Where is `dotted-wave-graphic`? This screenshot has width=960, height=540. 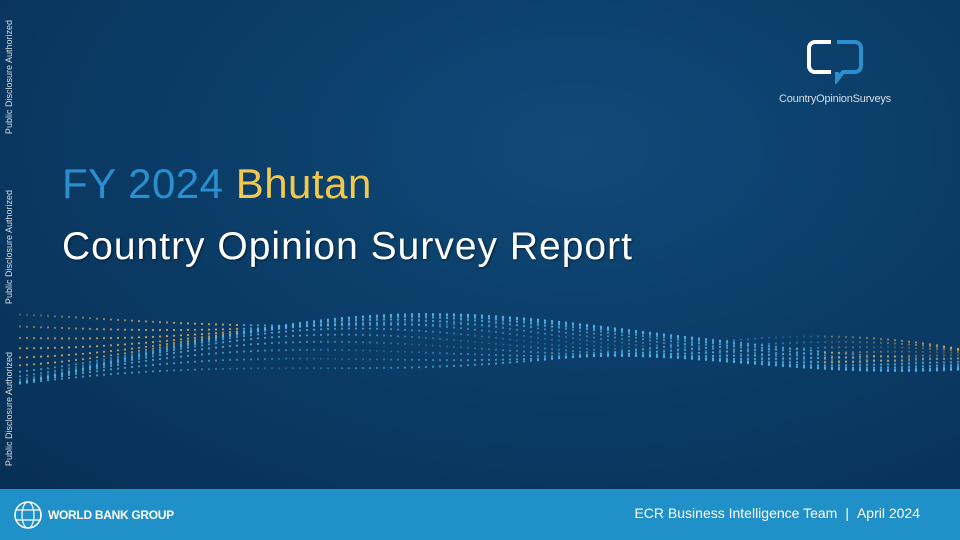
dotted-wave-graphic is located at coordinates (489, 348).